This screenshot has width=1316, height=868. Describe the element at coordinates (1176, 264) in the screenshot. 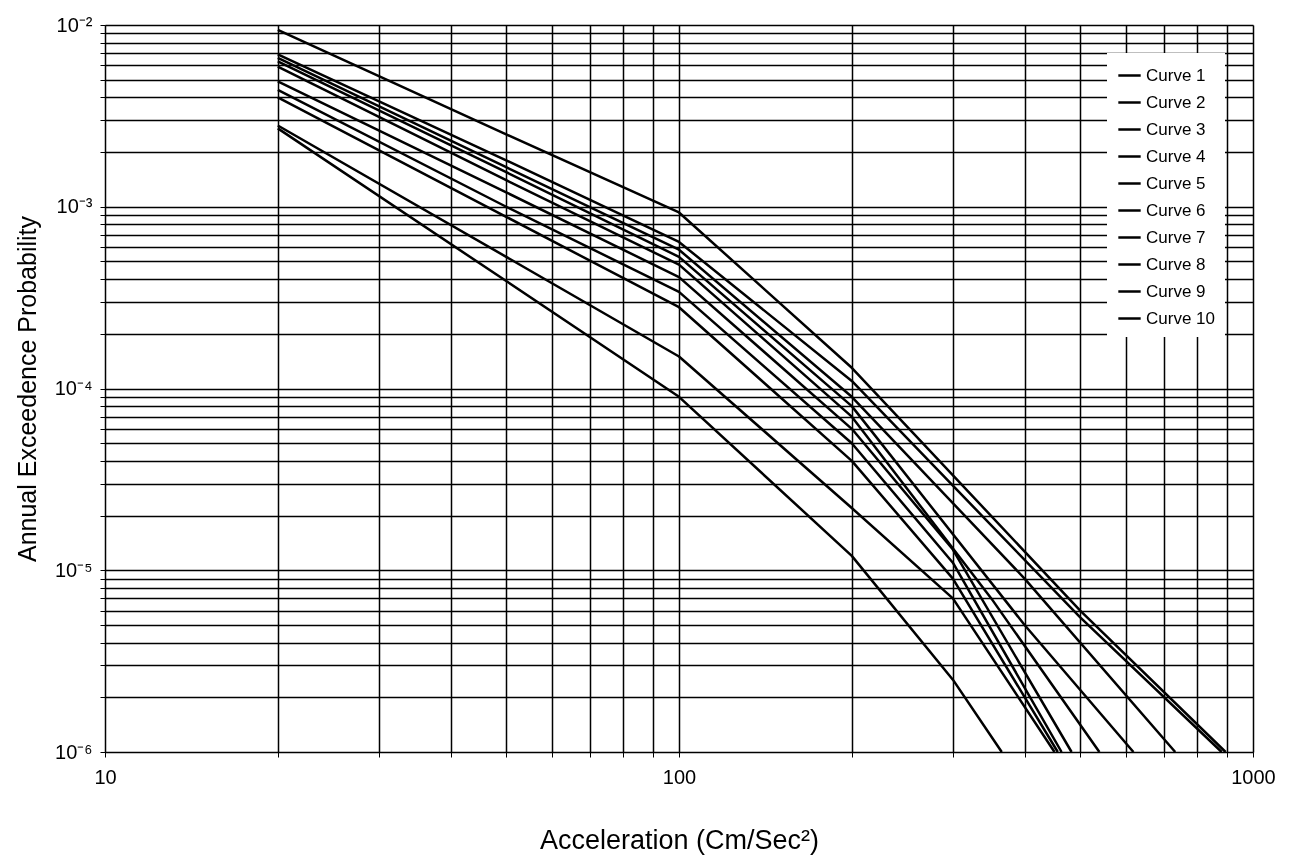

I see `legend-label: Curve 8` at that location.